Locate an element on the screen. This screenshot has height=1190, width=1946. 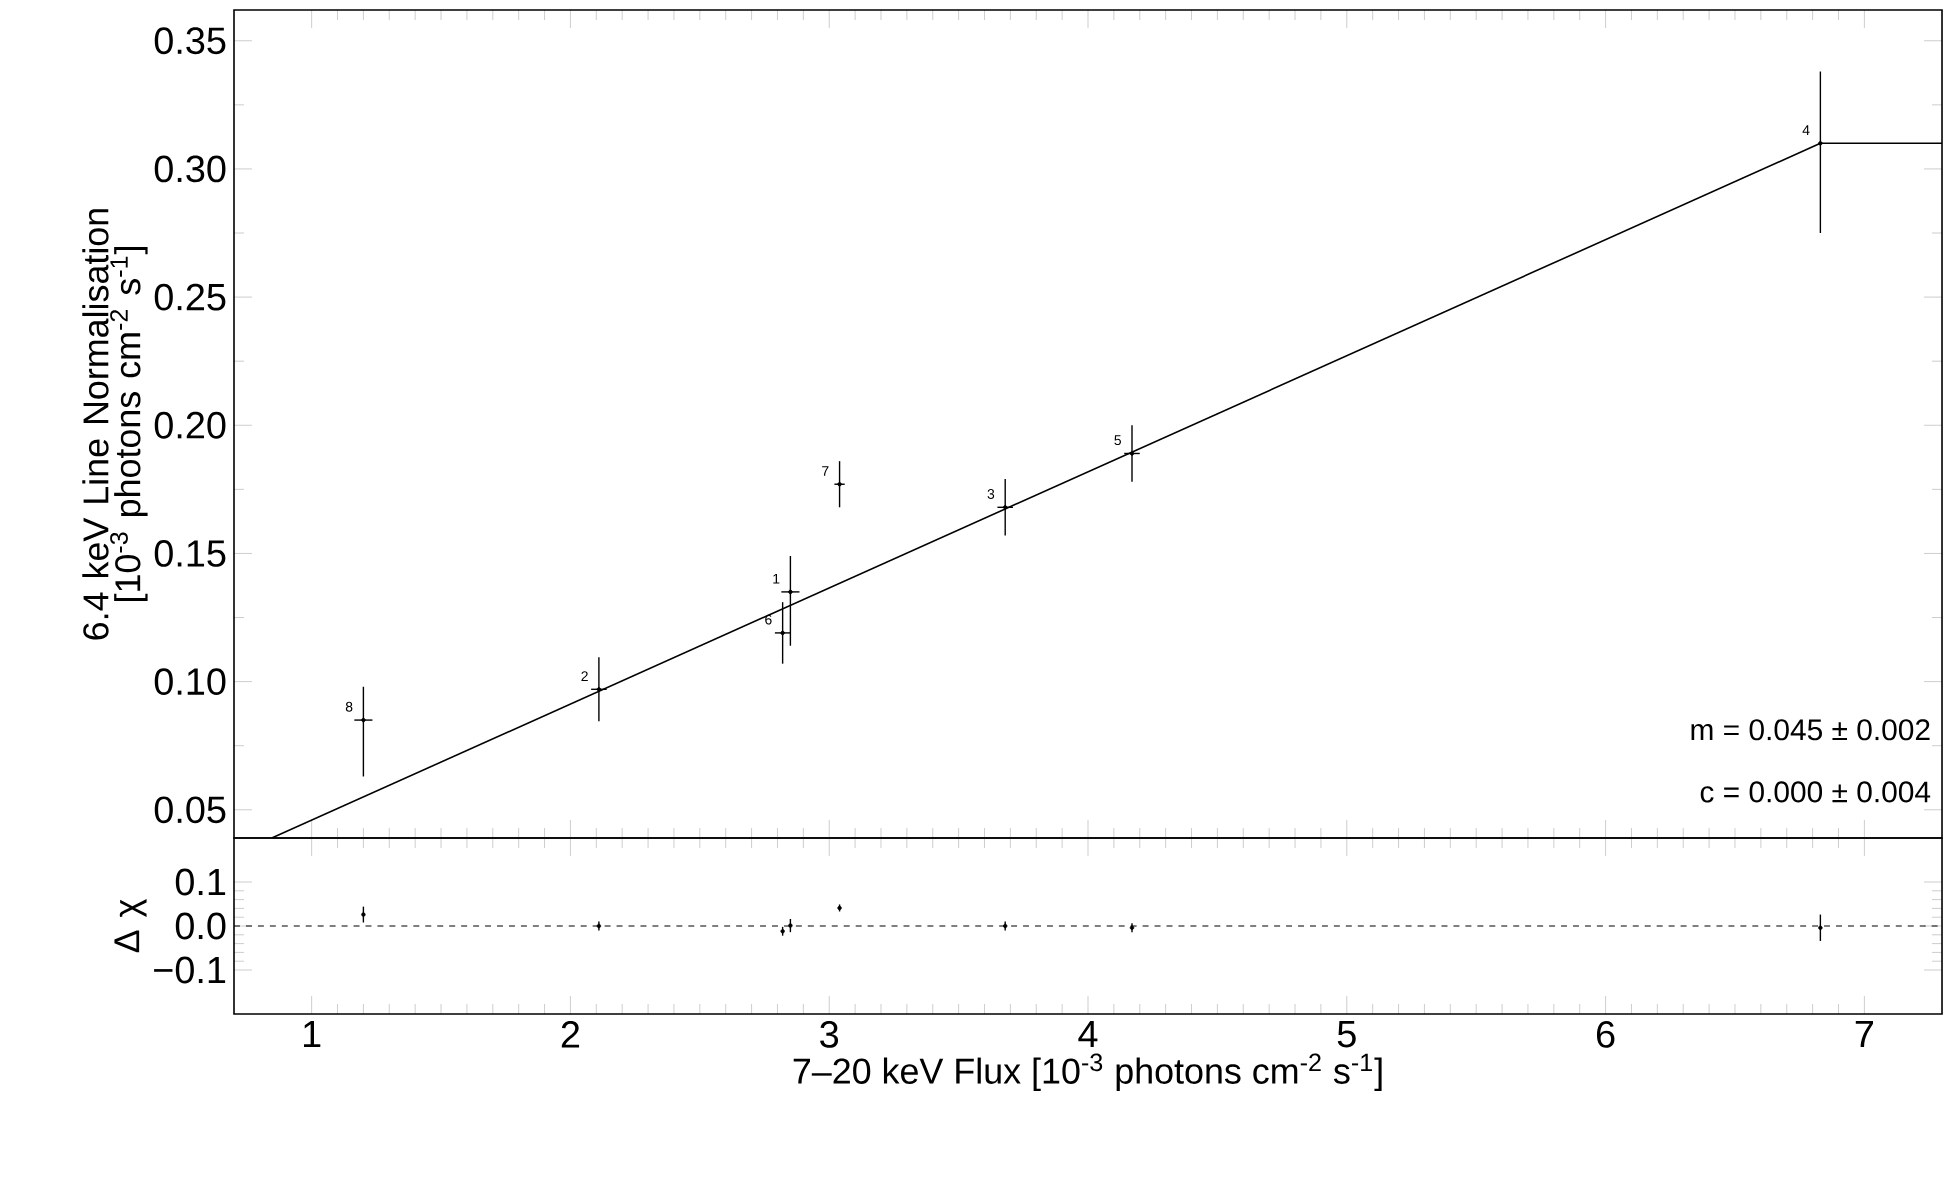
y-tick-label: 0.35 is located at coordinates (190, 41).